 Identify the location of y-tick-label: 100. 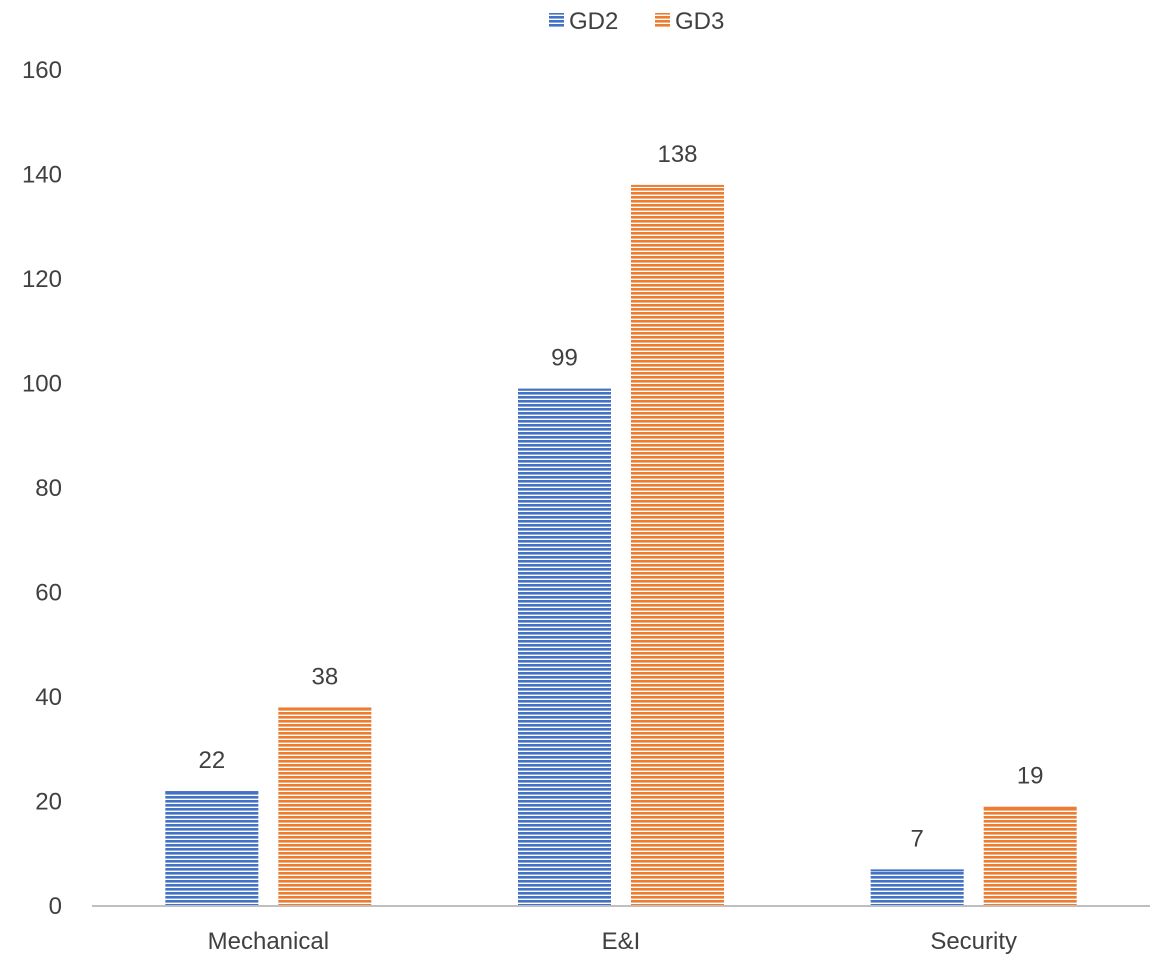
(42, 384).